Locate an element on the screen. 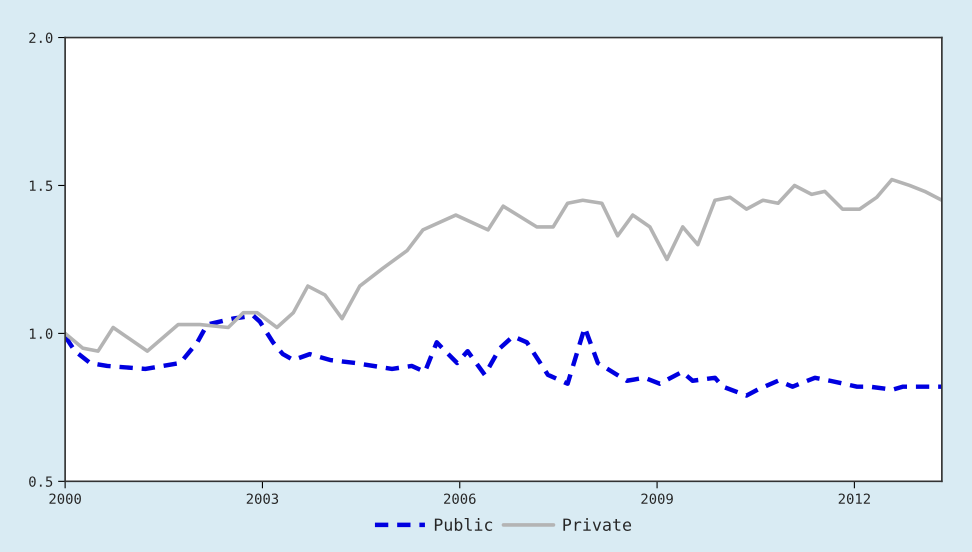 This screenshot has width=972, height=552. line-series is located at coordinates (503, 355).